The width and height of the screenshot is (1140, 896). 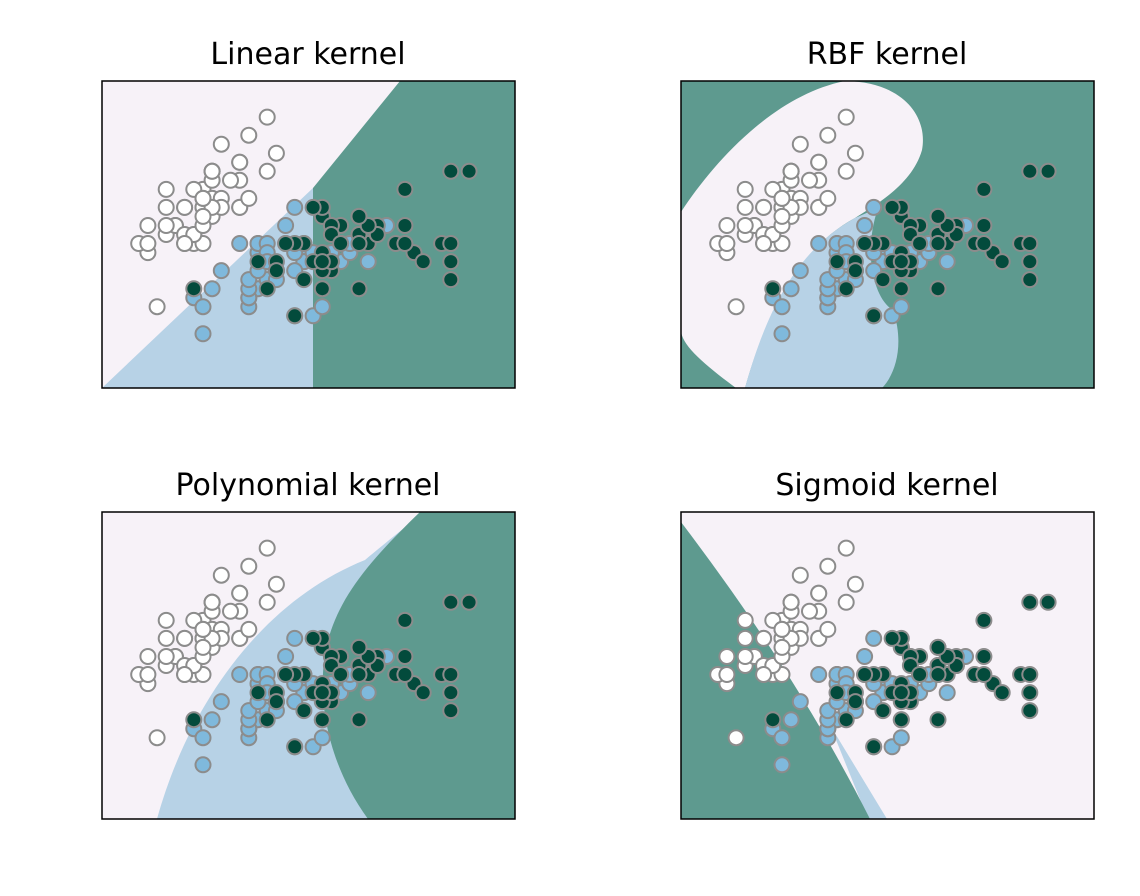 What do you see at coordinates (307, 485) in the screenshot?
I see `subplot-title: Polynomial kernel` at bounding box center [307, 485].